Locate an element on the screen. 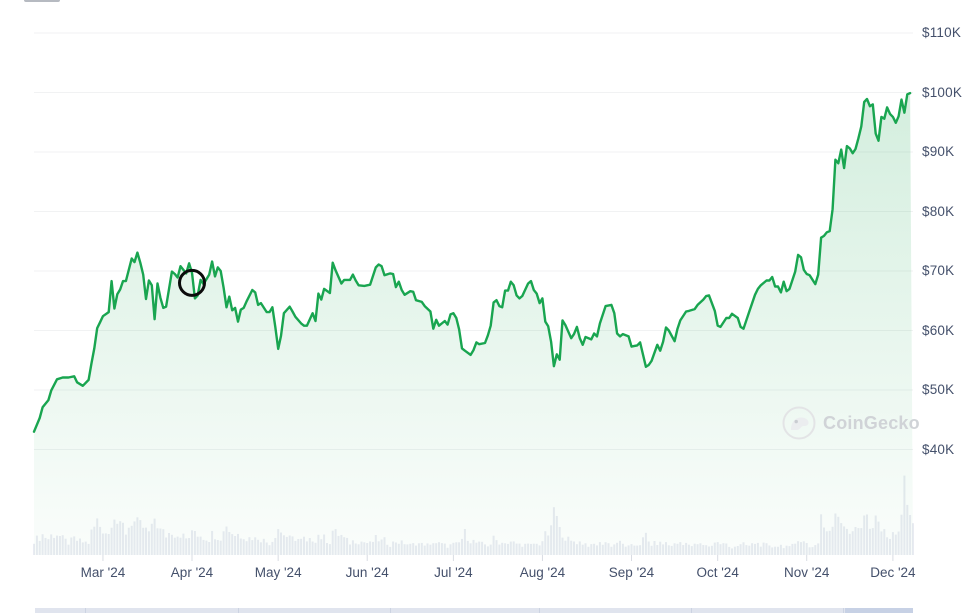 This screenshot has height=613, width=980. month-ticks is located at coordinates (498, 558).